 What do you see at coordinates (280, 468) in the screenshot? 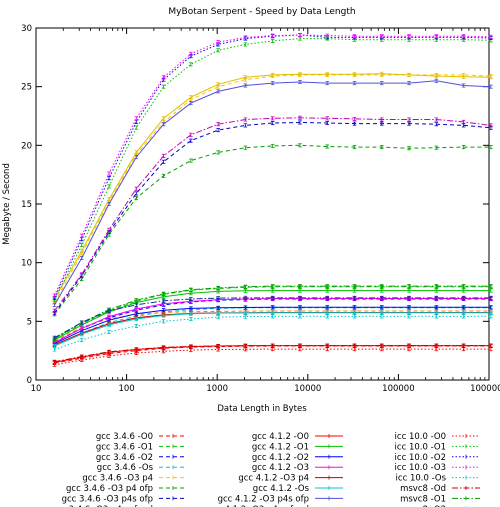
I see `legend-label: gcc 4.1.2 -O3` at bounding box center [280, 468].